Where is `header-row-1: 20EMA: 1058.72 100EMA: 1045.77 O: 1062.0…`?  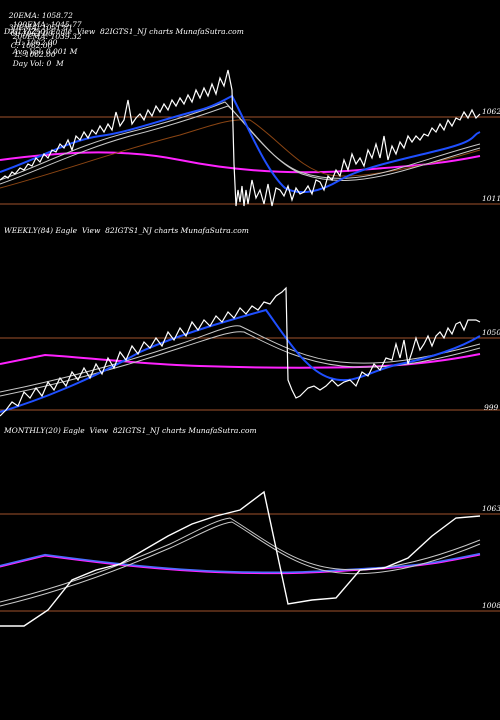
header-row-1: 20EMA: 1058.72 100EMA: 1045.77 O: 1062.0… is located at coordinates (43, 29).